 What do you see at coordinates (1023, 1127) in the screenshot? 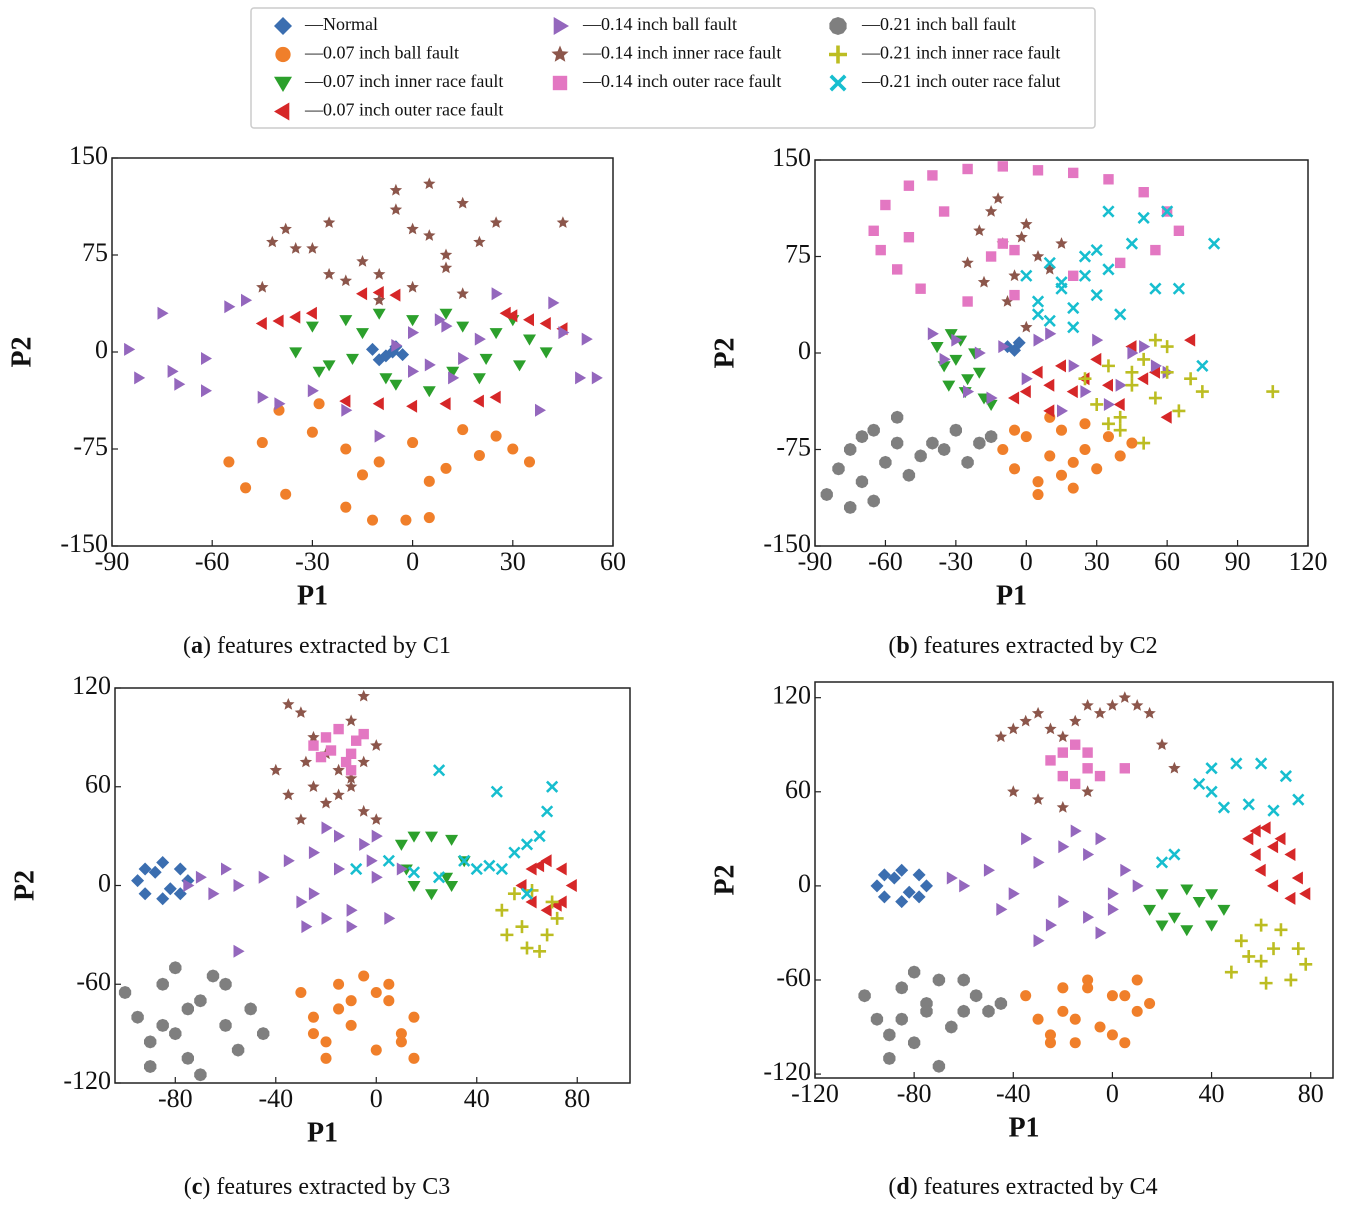
I see `x-axis-label: P1` at bounding box center [1023, 1127].